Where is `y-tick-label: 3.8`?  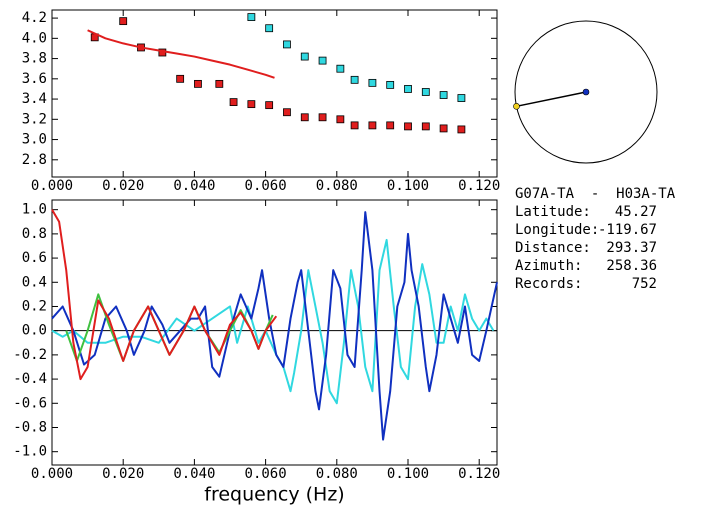 y-tick-label: 3.8 is located at coordinates (34, 59).